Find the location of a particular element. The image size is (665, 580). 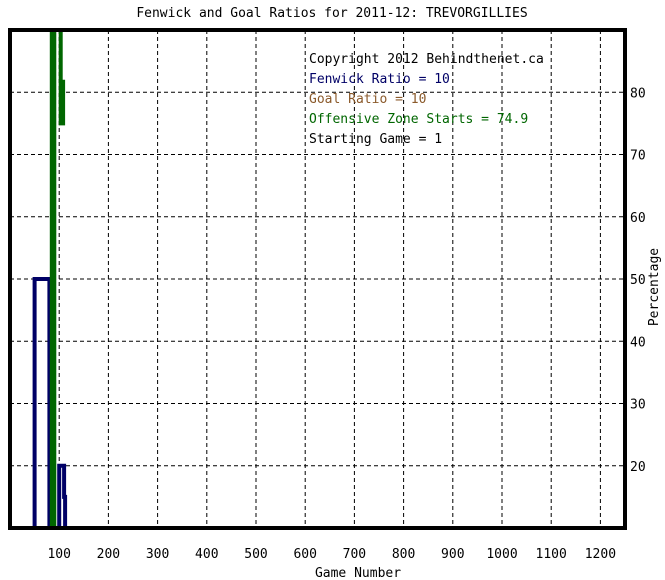

y-tick-label: 50 is located at coordinates (638, 280).